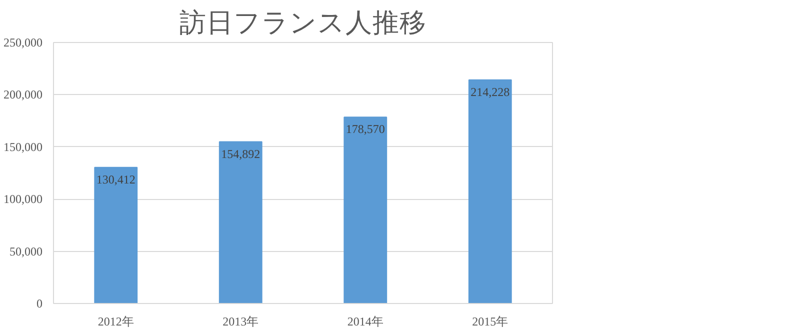 This screenshot has width=796, height=331. I want to click on x-tick-label: 2012年, so click(116, 321).